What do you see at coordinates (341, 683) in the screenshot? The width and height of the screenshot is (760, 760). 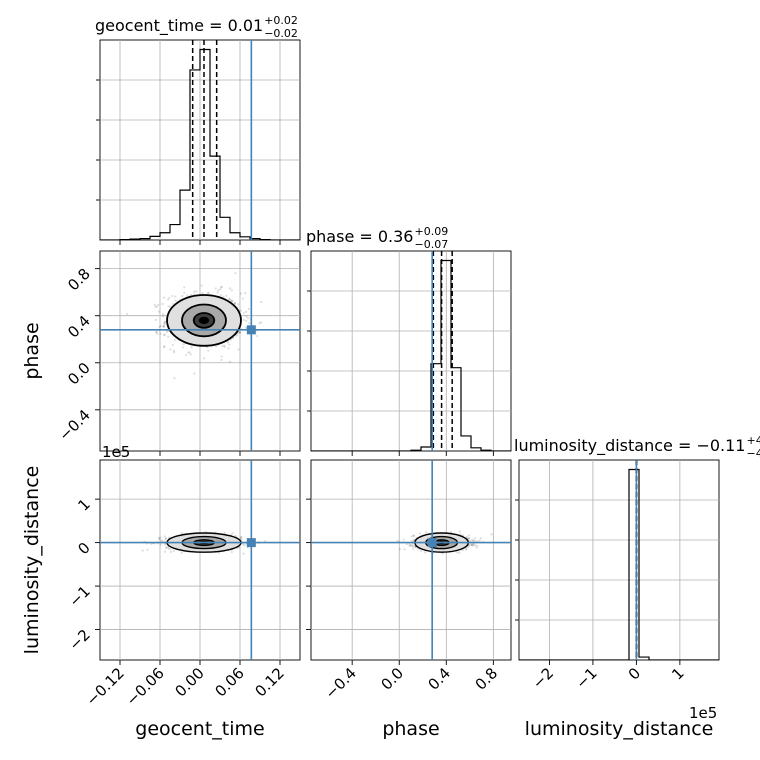 I see `xtick-label: −0.4` at bounding box center [341, 683].